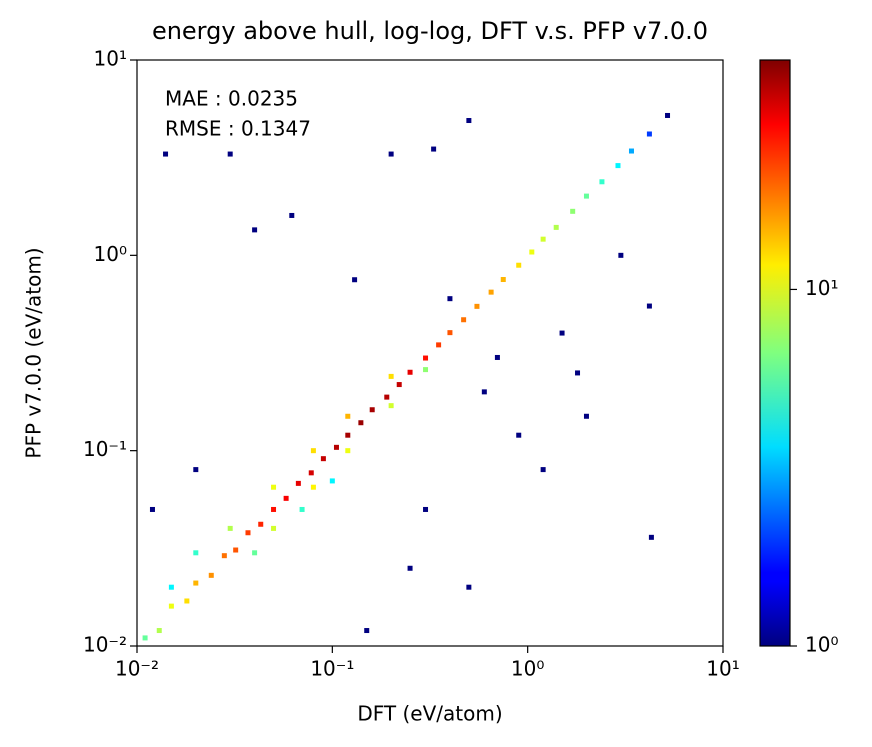 The image size is (872, 747). Describe the element at coordinates (105, 449) in the screenshot. I see `y-tick-label: 10⁻¹` at that location.